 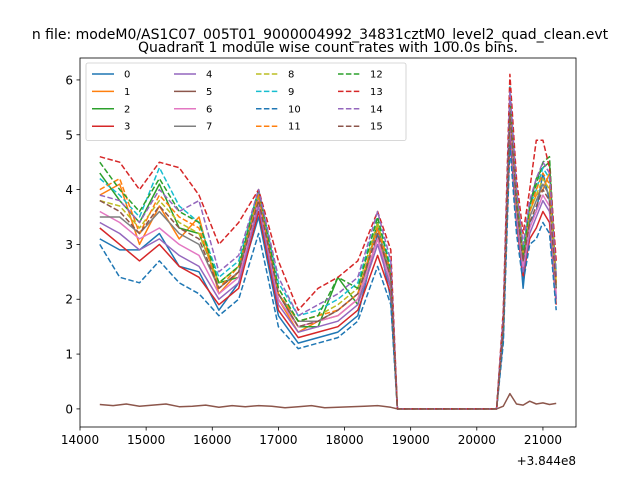 What do you see at coordinates (291, 75) in the screenshot?
I see `legend-label-8: 8` at bounding box center [291, 75].